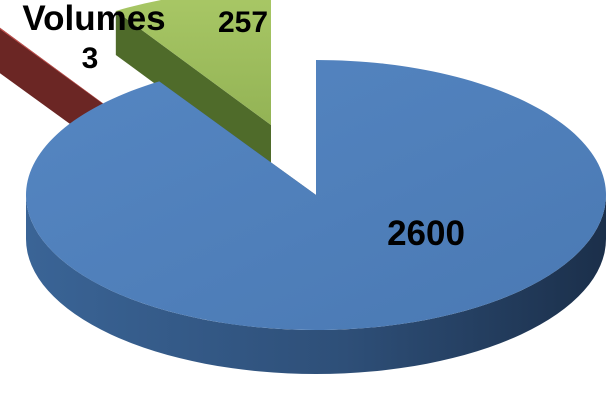 The image size is (608, 400). I want to click on slice-257-wall, so click(193, 89).